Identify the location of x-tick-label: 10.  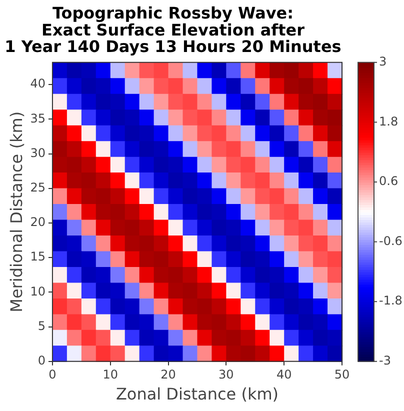
(110, 375).